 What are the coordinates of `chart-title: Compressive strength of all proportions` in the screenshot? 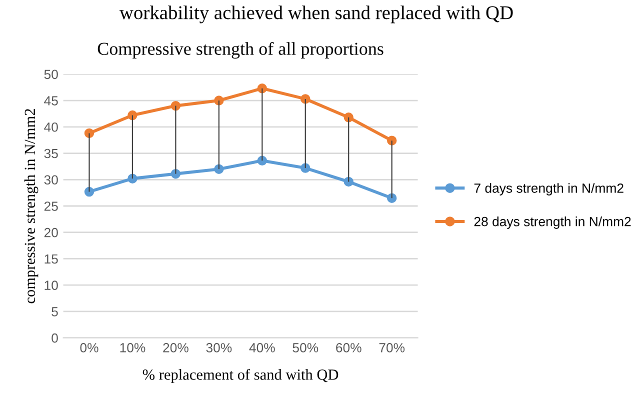 It's located at (241, 50).